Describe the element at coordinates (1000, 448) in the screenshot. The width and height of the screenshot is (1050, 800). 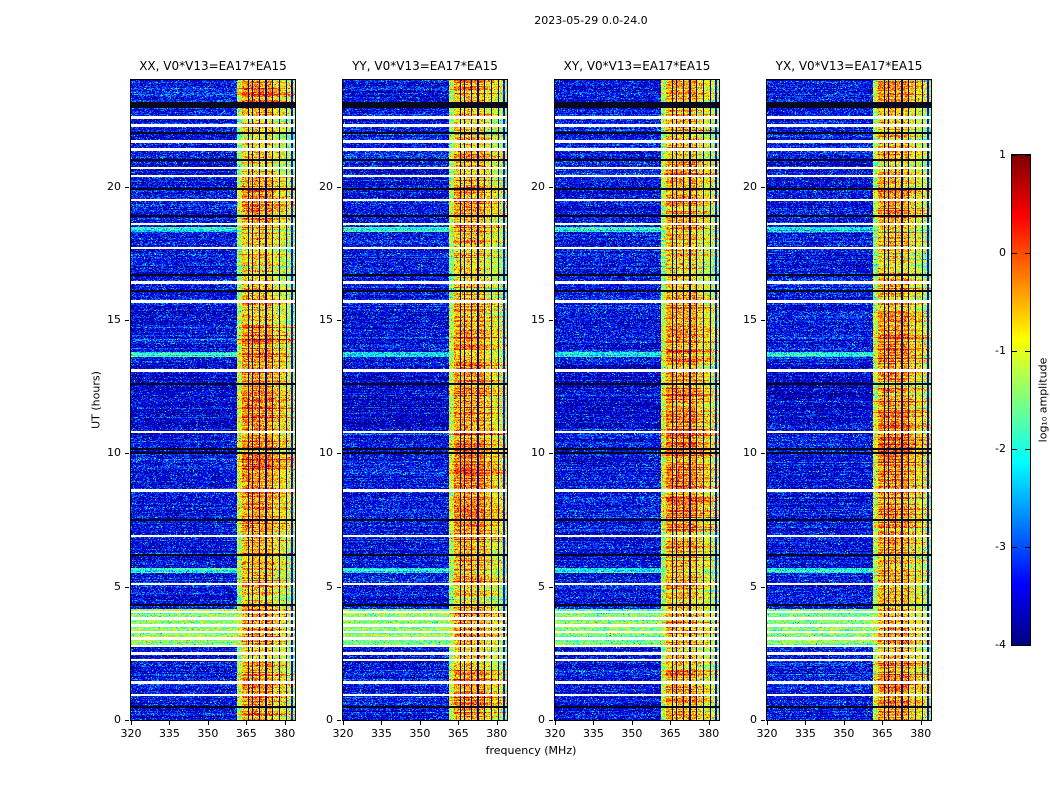
I see `colorbar-tick-label: -2` at that location.